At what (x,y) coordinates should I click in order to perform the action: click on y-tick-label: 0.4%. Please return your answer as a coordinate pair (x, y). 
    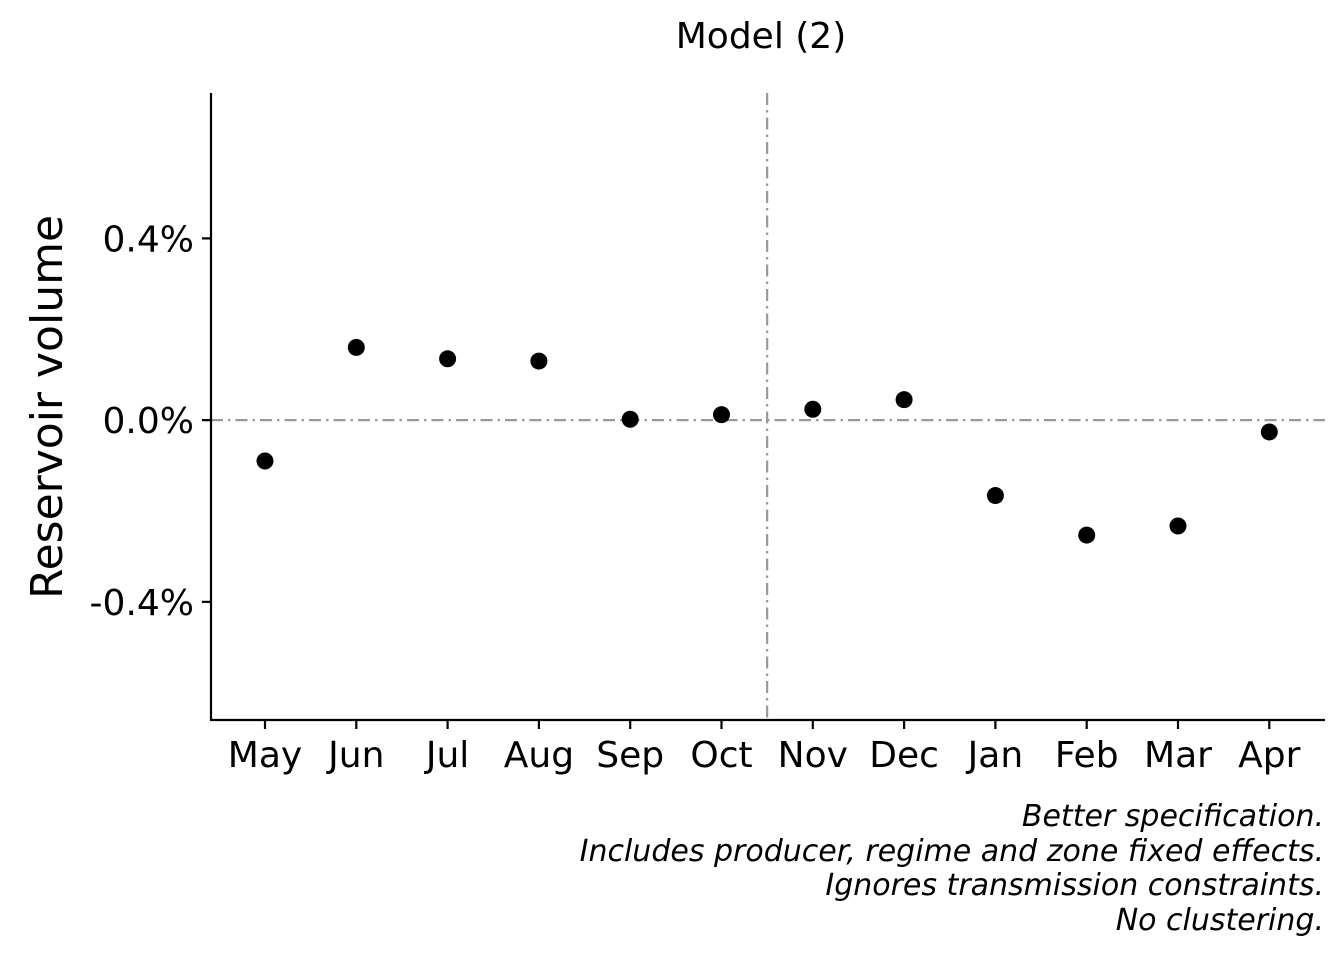
    Looking at the image, I should click on (148, 239).